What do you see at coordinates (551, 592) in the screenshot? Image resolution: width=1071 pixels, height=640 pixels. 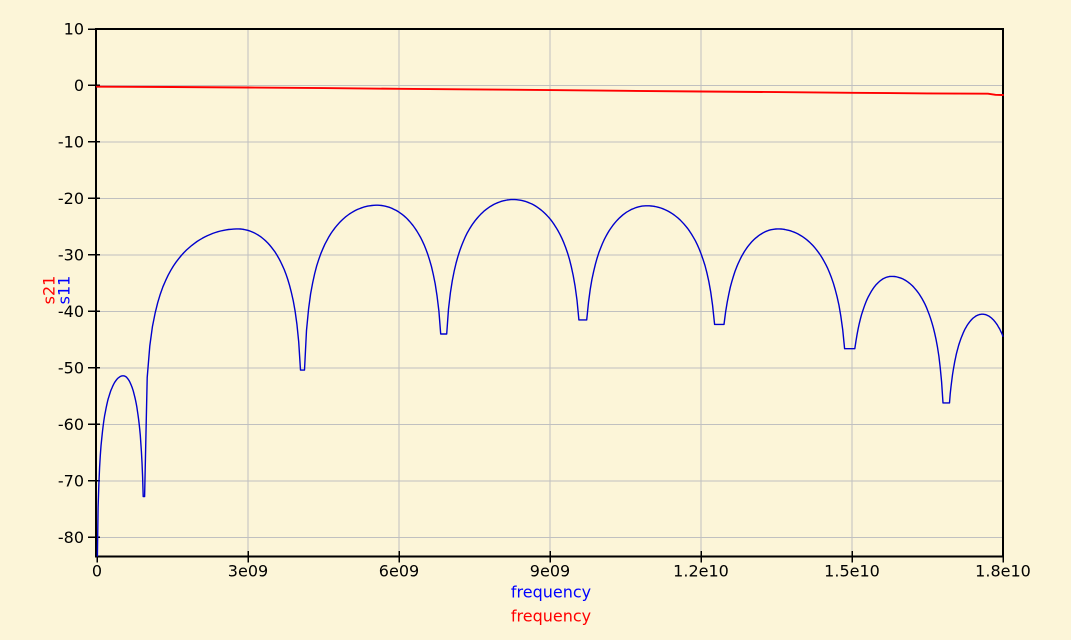 I see `x-axis-label-frequency-s11: frequency` at bounding box center [551, 592].